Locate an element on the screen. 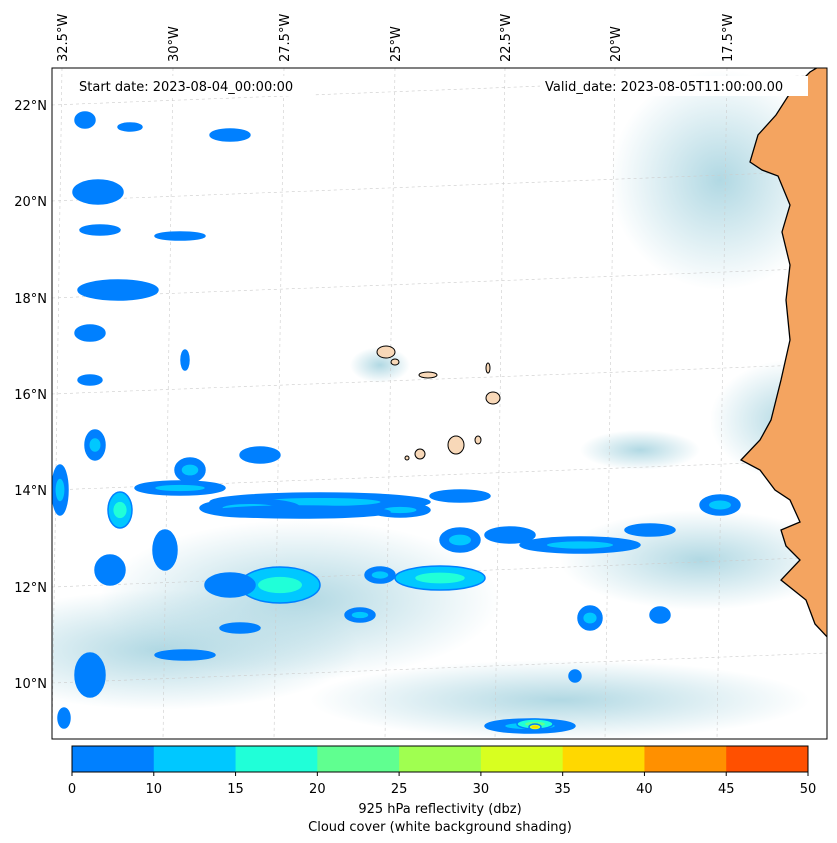 This screenshot has width=837, height=843. valid-date-box is located at coordinates (674, 86).